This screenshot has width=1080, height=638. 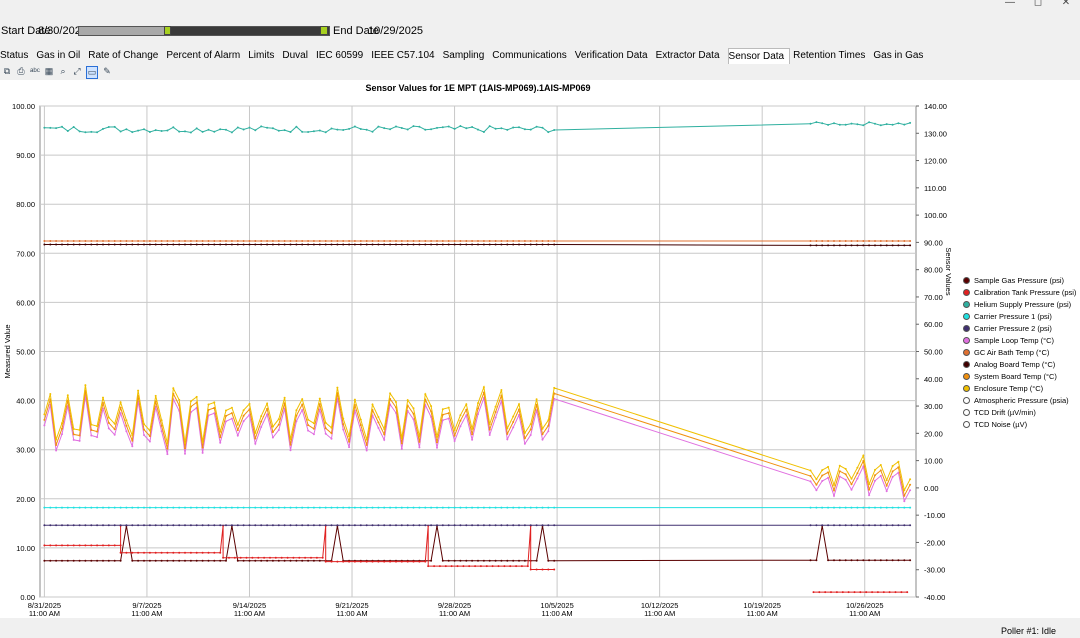 I want to click on legend-item: GC Air Bath Temp (°C), so click(x=1019, y=352).